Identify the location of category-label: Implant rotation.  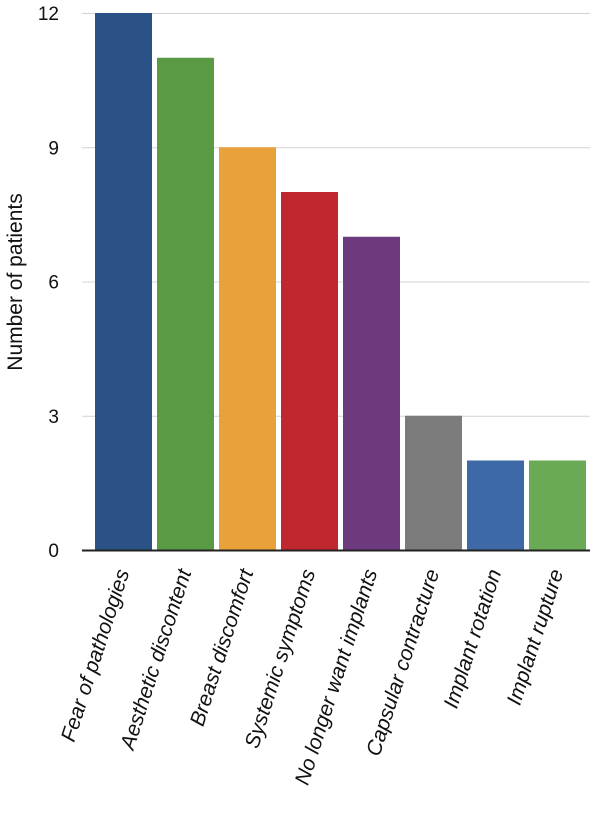
(473, 638).